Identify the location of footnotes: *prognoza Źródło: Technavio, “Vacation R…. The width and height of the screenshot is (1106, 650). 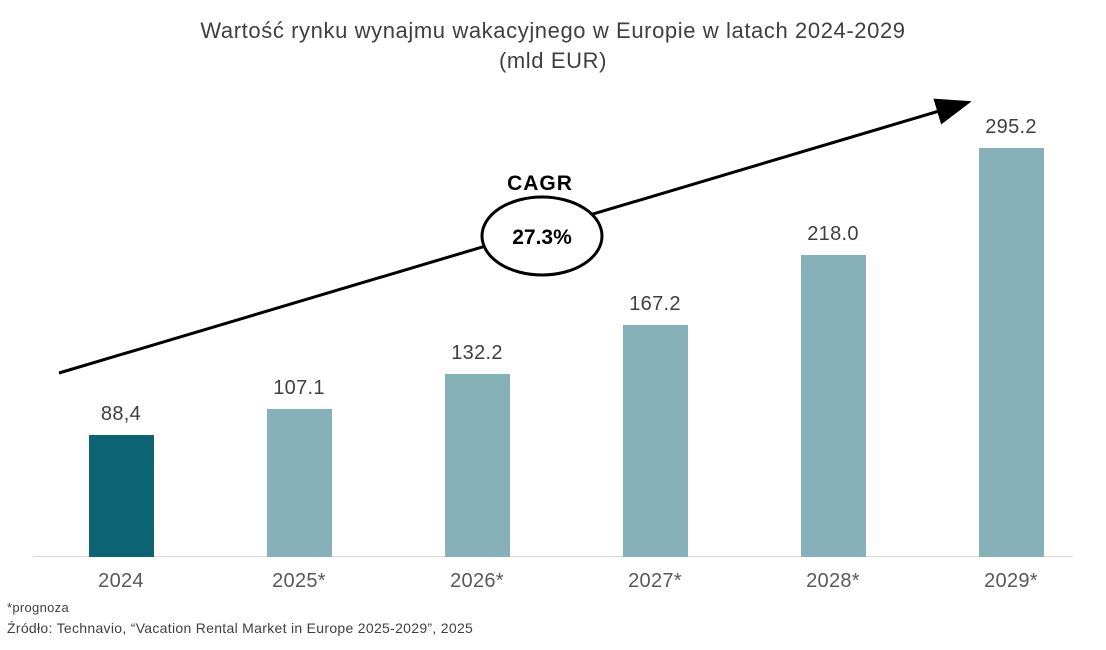
(552, 618).